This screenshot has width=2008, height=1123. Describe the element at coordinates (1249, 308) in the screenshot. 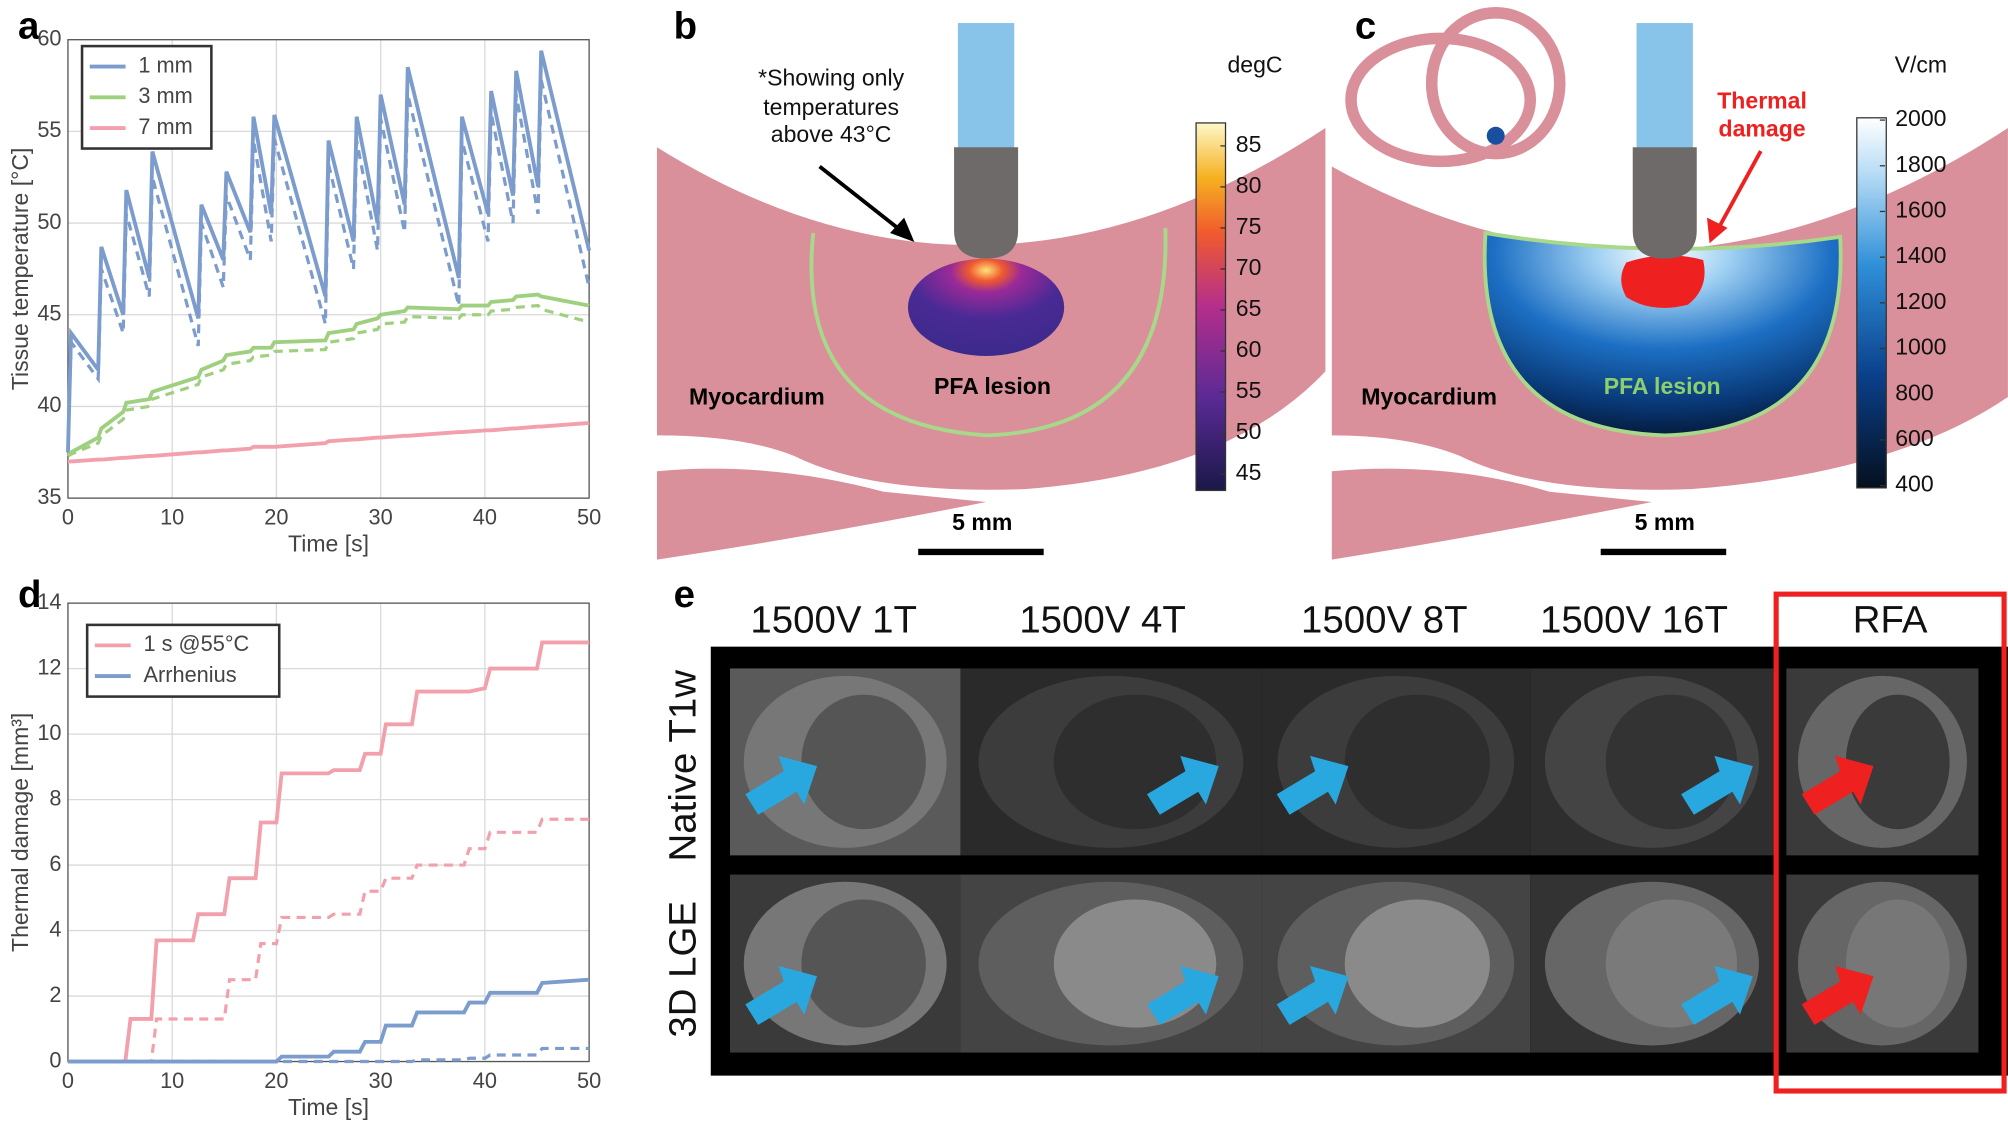

I see `colorbar-tick-label: 65` at that location.